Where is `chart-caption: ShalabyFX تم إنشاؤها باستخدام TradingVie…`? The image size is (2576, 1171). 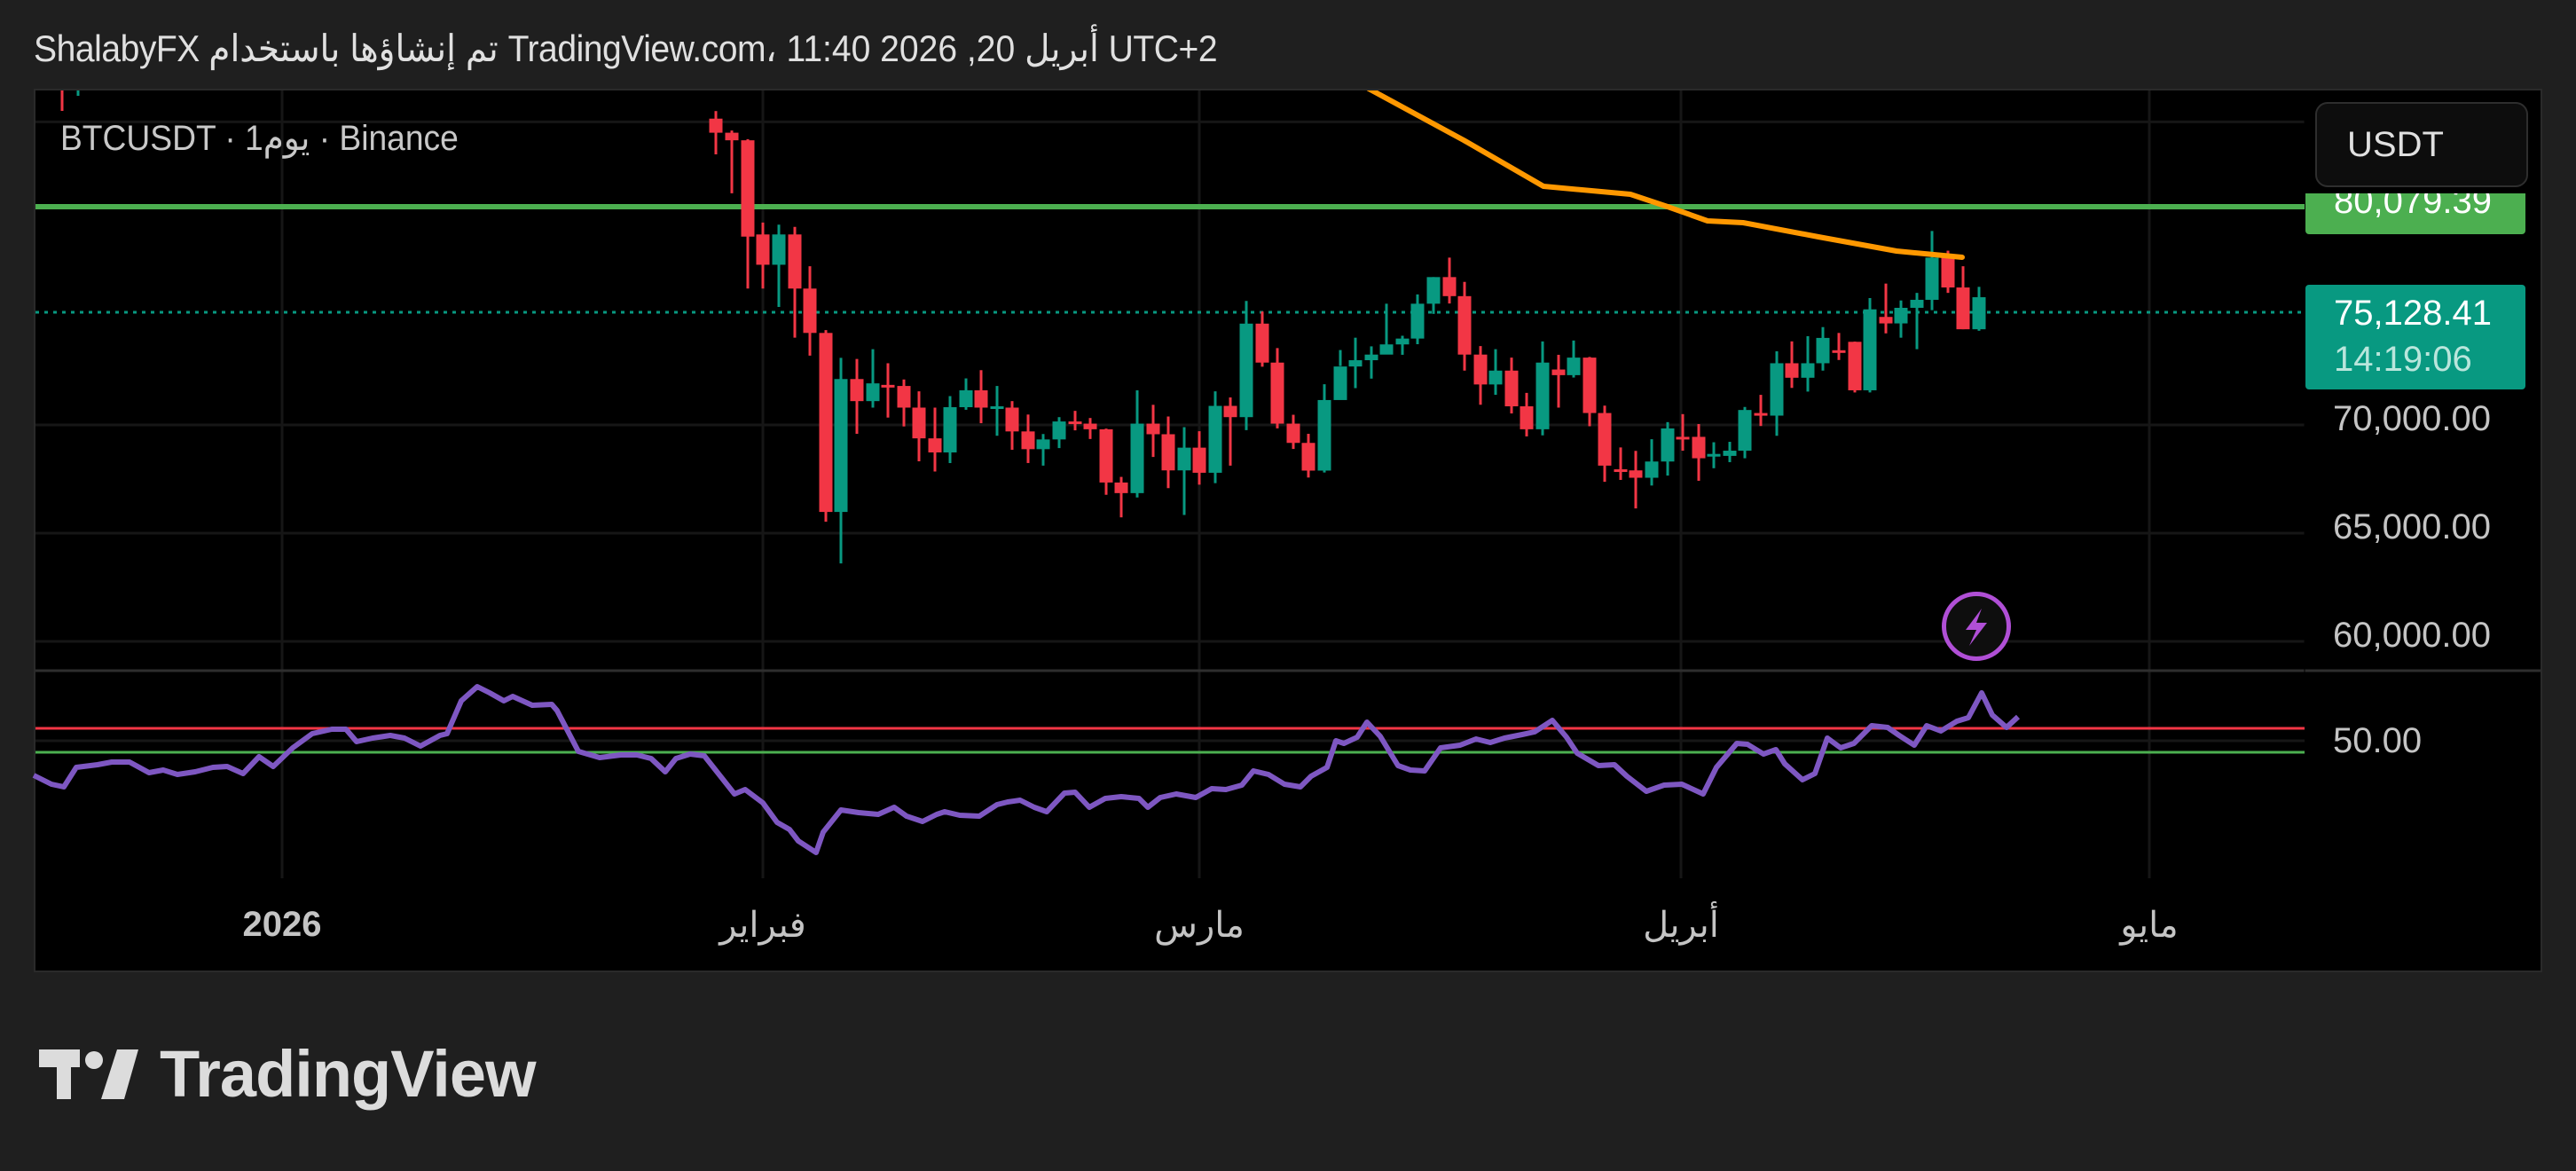
chart-caption: ShalabyFX تم إنشاؤها باستخدام TradingVie… is located at coordinates (626, 49).